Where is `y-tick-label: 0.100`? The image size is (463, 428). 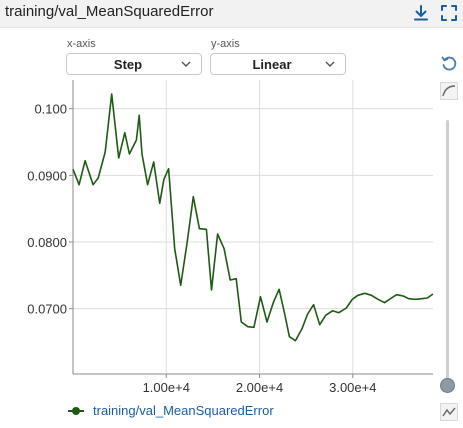 y-tick-label: 0.100 is located at coordinates (50, 109).